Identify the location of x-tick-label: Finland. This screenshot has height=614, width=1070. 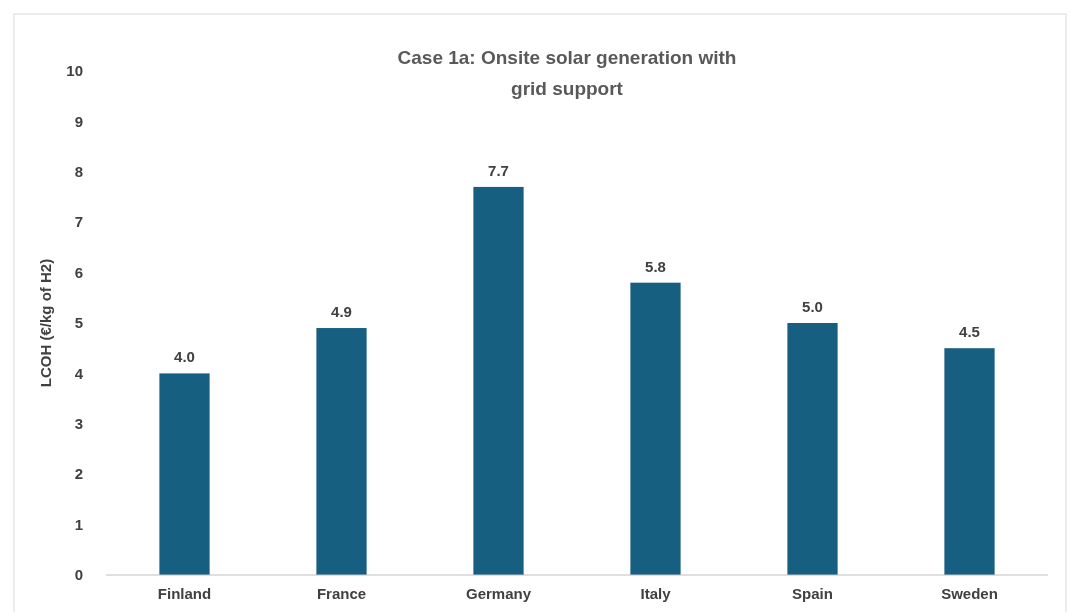
(184, 593).